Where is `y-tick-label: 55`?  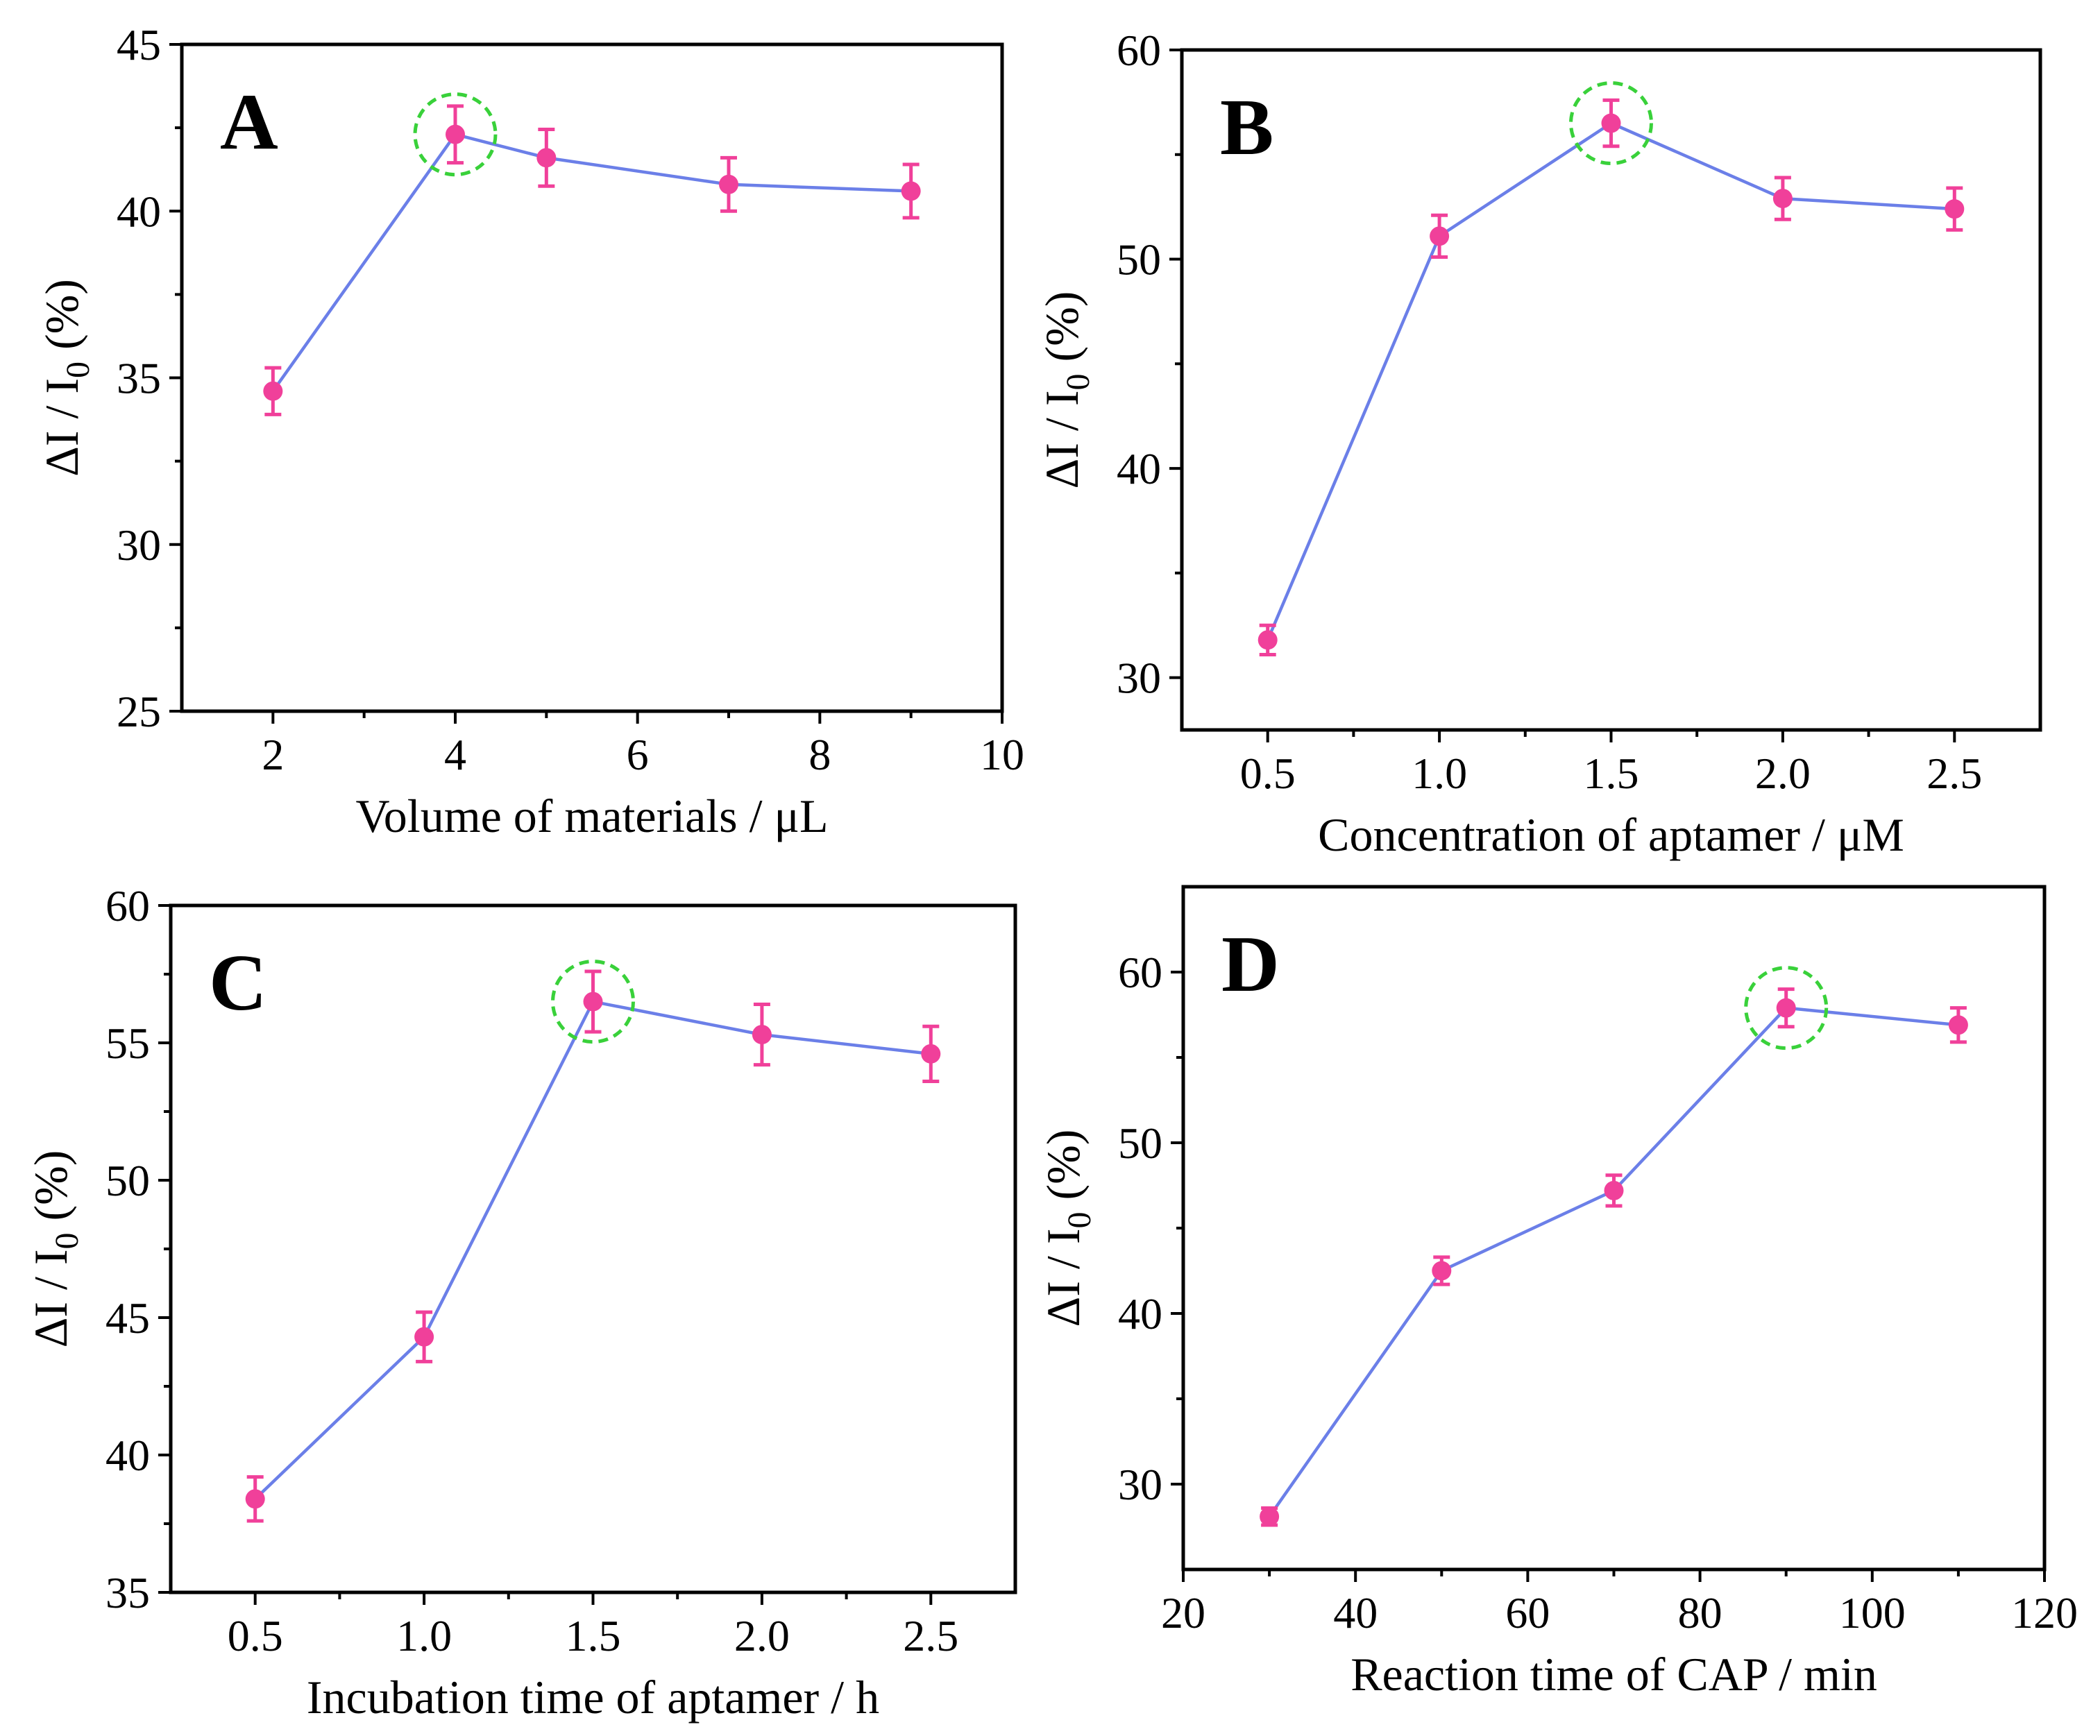
y-tick-label: 55 is located at coordinates (128, 1043).